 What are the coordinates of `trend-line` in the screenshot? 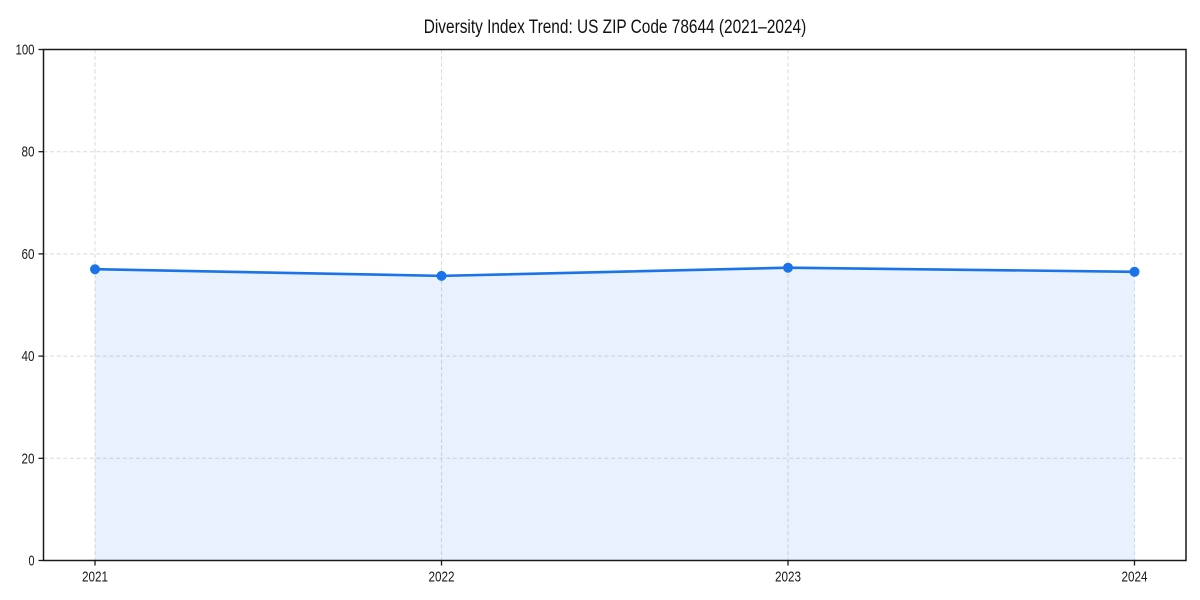 It's located at (614, 272).